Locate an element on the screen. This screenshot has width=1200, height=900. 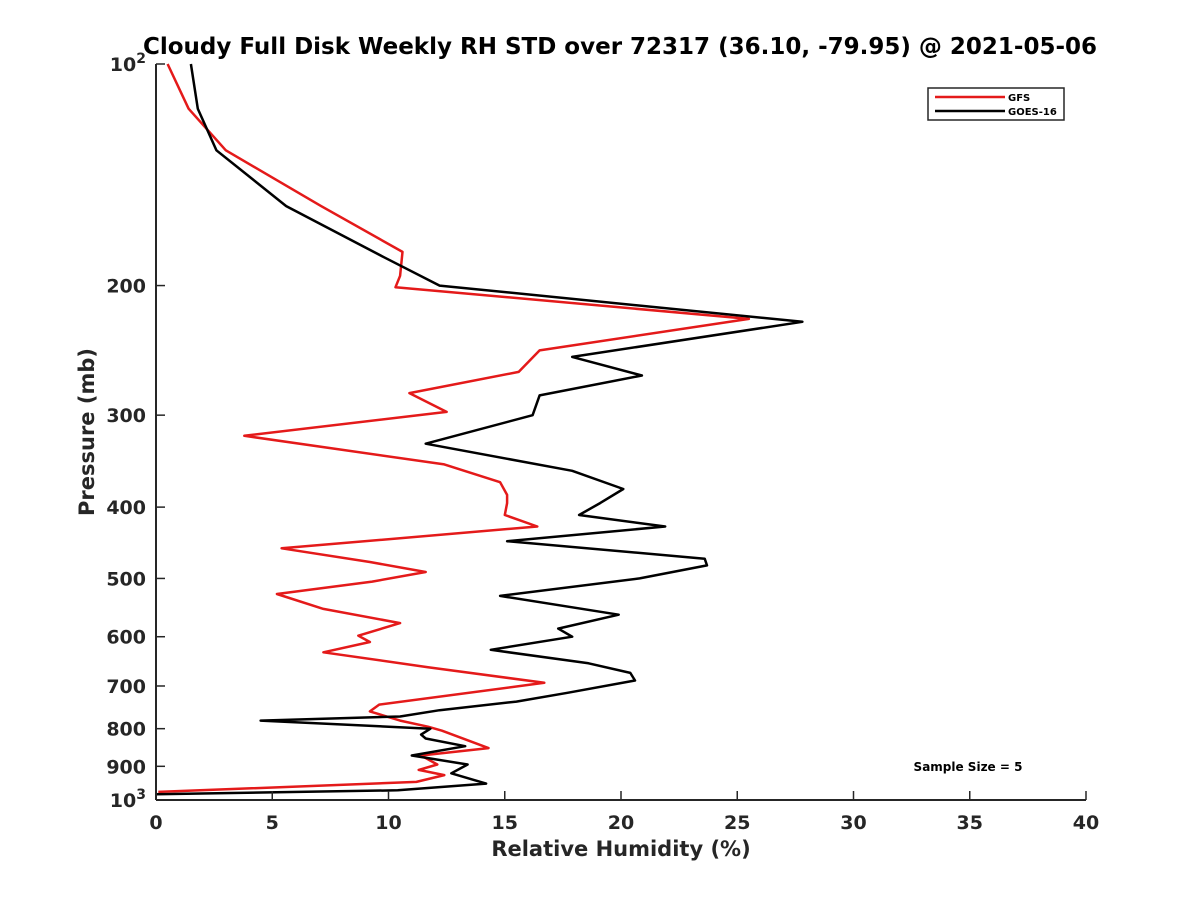
x-axis-ticks: 0 5 10 15 20 25 30 35 40 is located at coordinates (624, 812).